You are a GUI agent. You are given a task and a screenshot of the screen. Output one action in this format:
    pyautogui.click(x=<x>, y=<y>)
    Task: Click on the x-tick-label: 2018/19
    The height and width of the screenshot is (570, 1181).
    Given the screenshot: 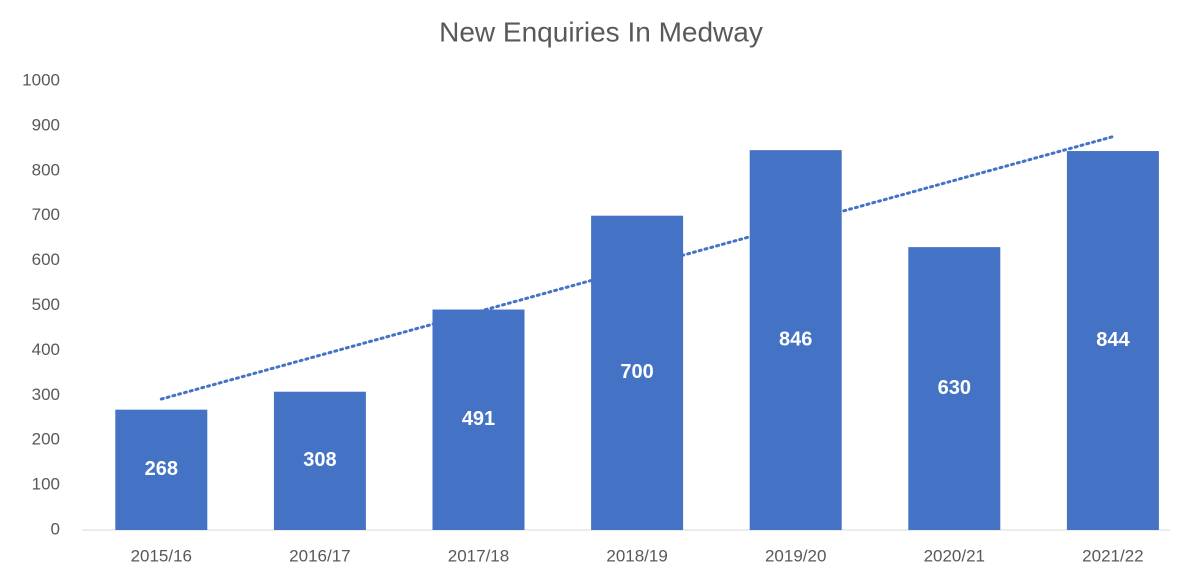 What is the action you would take?
    pyautogui.click(x=636, y=555)
    